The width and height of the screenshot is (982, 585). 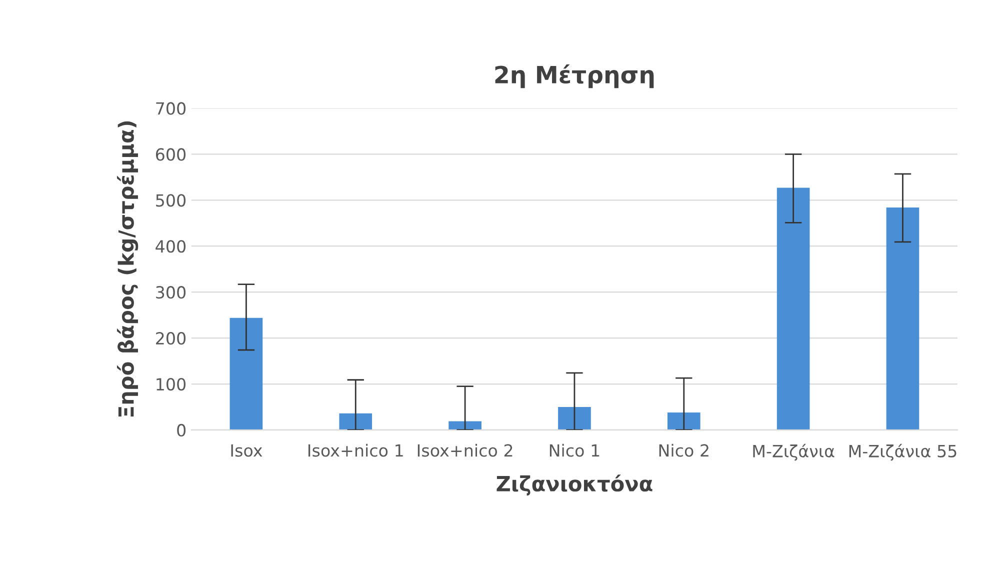 I want to click on x-axis-title: Ζιζανιοκτόνα, so click(x=574, y=485).